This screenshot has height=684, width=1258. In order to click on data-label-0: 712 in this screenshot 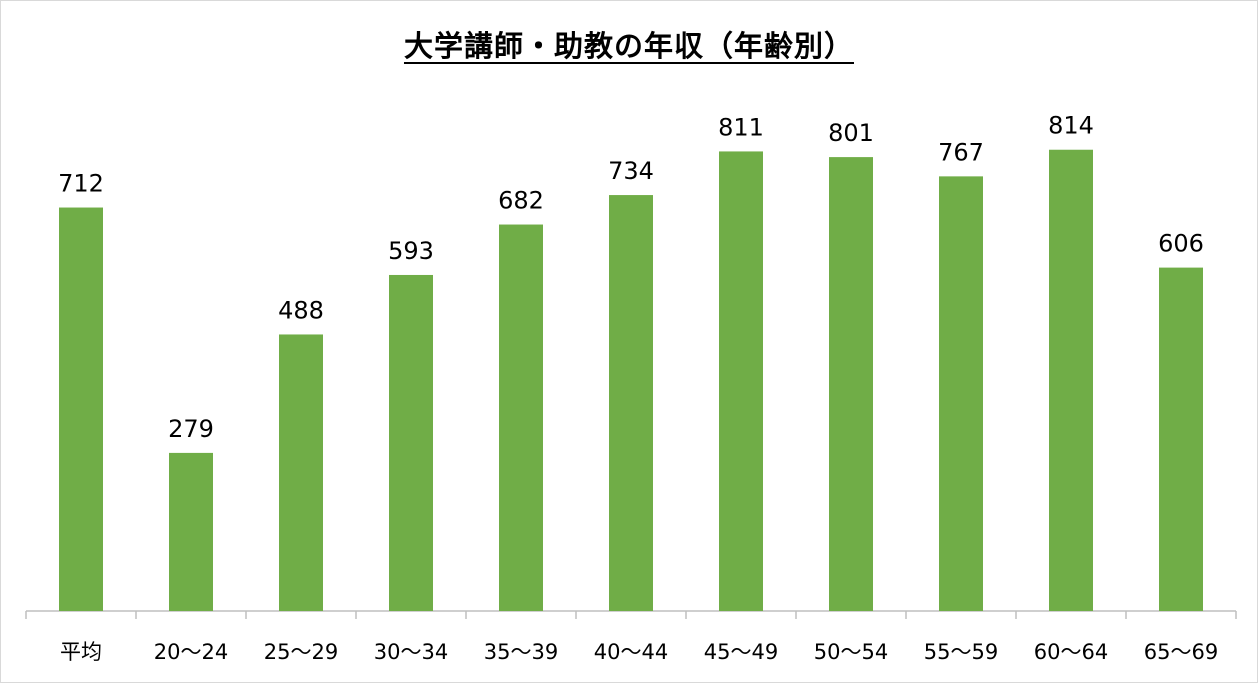, I will do `click(81, 184)`.